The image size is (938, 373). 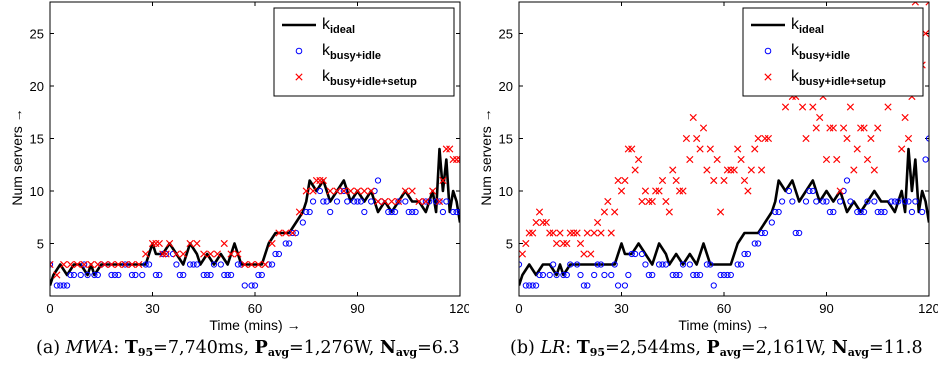 I want to click on legend-label: kbusy+idle+setup, so click(x=369, y=78).